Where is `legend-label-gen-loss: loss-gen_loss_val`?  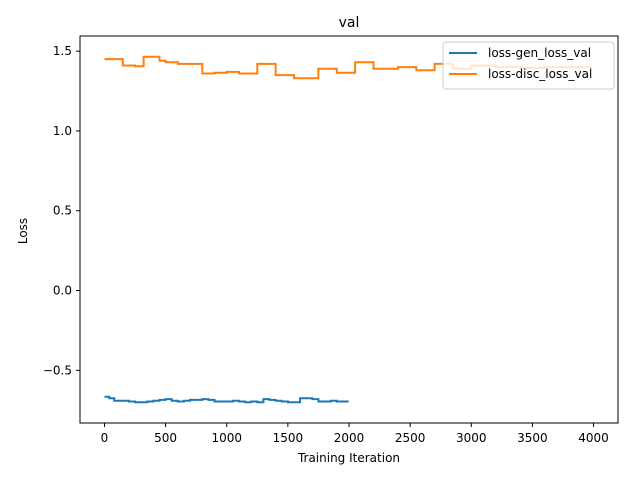
legend-label-gen-loss: loss-gen_loss_val is located at coordinates (539, 53).